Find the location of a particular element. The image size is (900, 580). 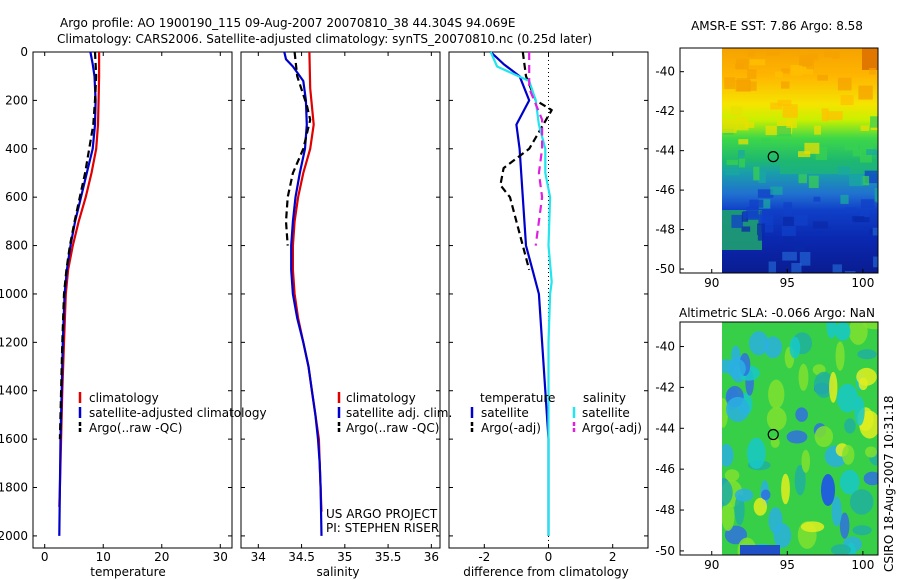

sla-map-title: Altimetric SLA: -0.066 Argo: NaN is located at coordinates (777, 313).